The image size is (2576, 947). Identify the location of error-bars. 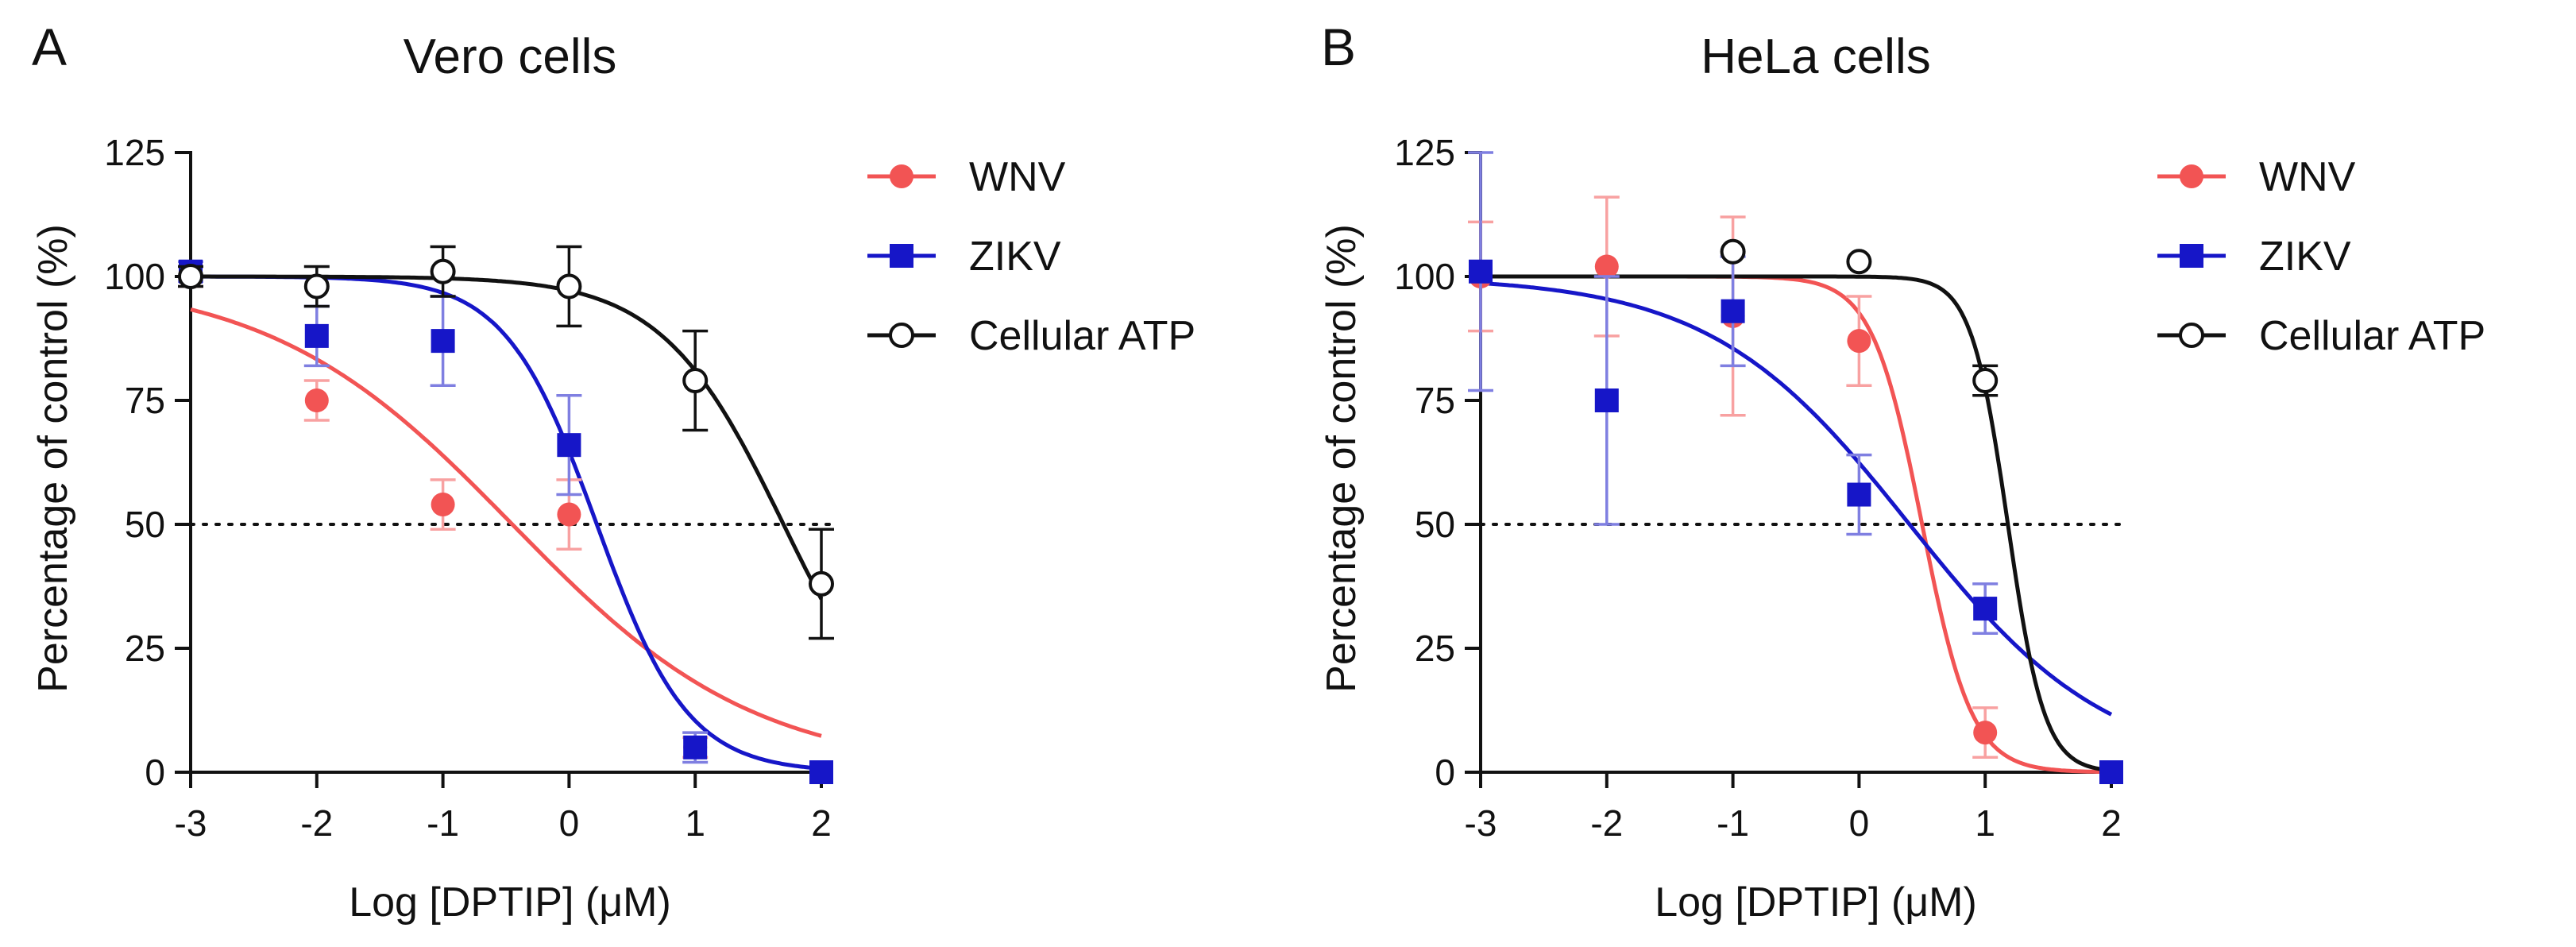
(506, 443).